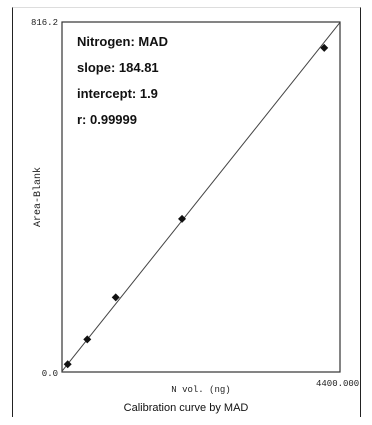 Image resolution: width=372 pixels, height=425 pixels. Describe the element at coordinates (118, 67) in the screenshot. I see `annotation-slope: slope: 184.81` at that location.